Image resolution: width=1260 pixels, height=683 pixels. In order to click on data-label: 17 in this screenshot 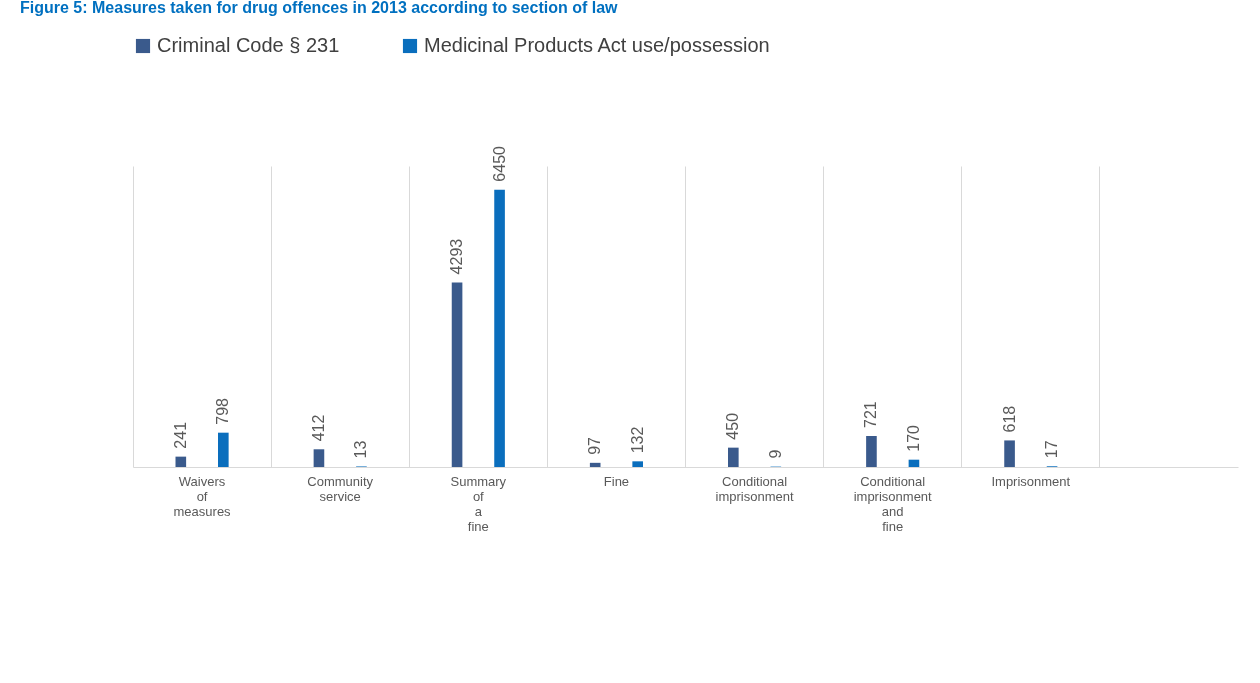, I will do `click(1052, 449)`.